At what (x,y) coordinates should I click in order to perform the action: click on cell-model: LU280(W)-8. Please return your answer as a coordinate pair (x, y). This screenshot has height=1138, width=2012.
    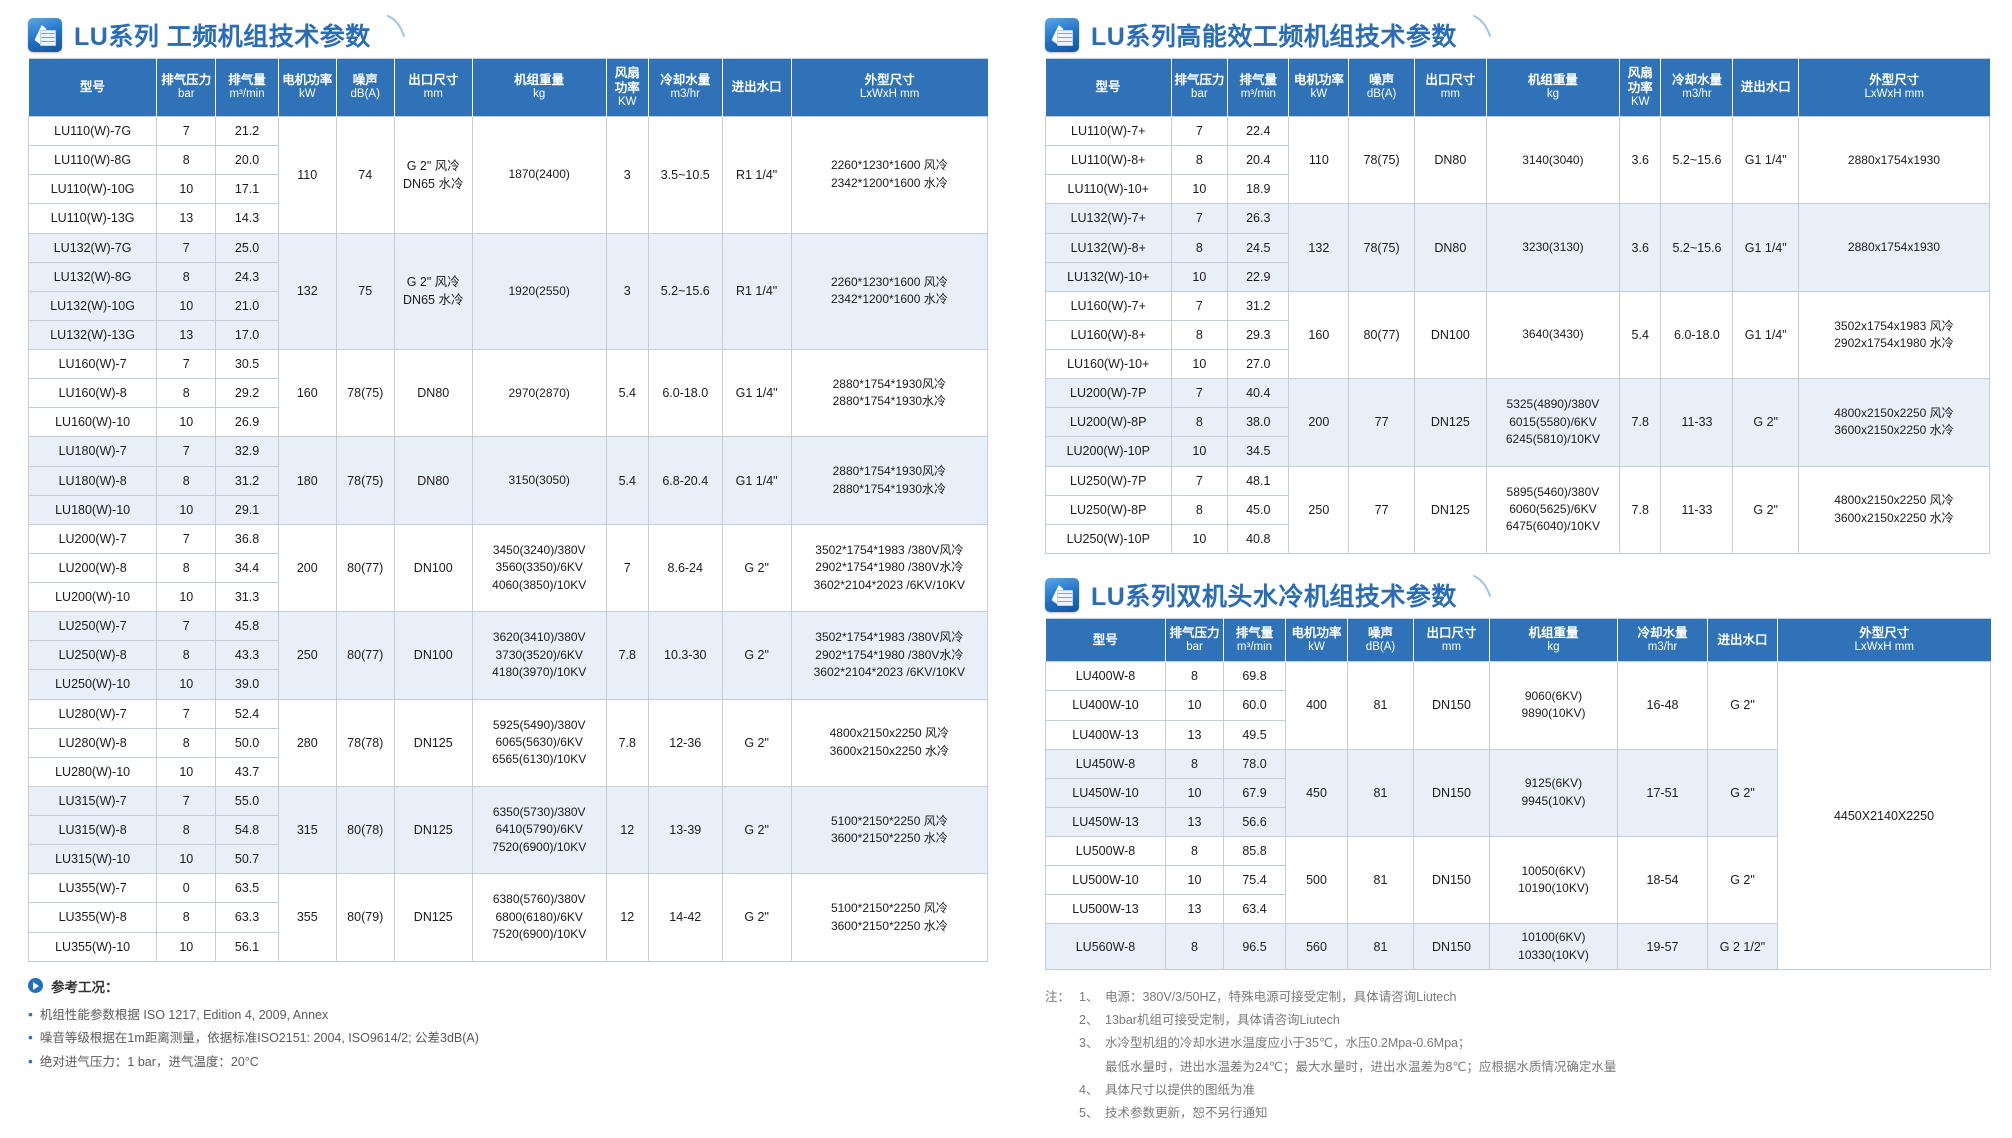
    Looking at the image, I should click on (92, 742).